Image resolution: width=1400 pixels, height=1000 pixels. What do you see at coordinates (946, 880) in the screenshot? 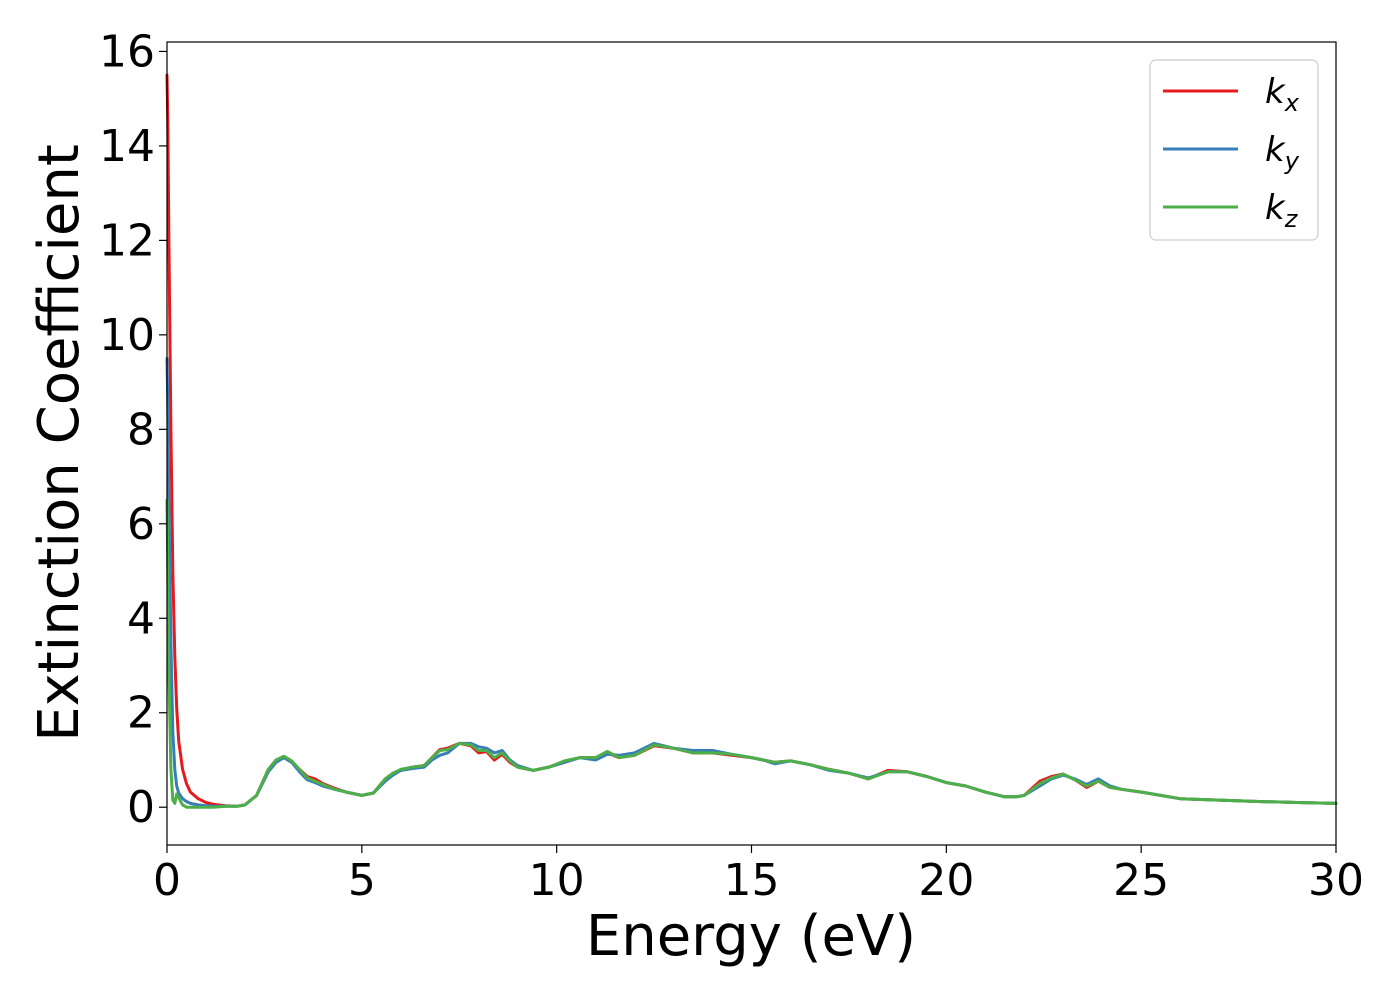
I see `x-tick-label: 20` at bounding box center [946, 880].